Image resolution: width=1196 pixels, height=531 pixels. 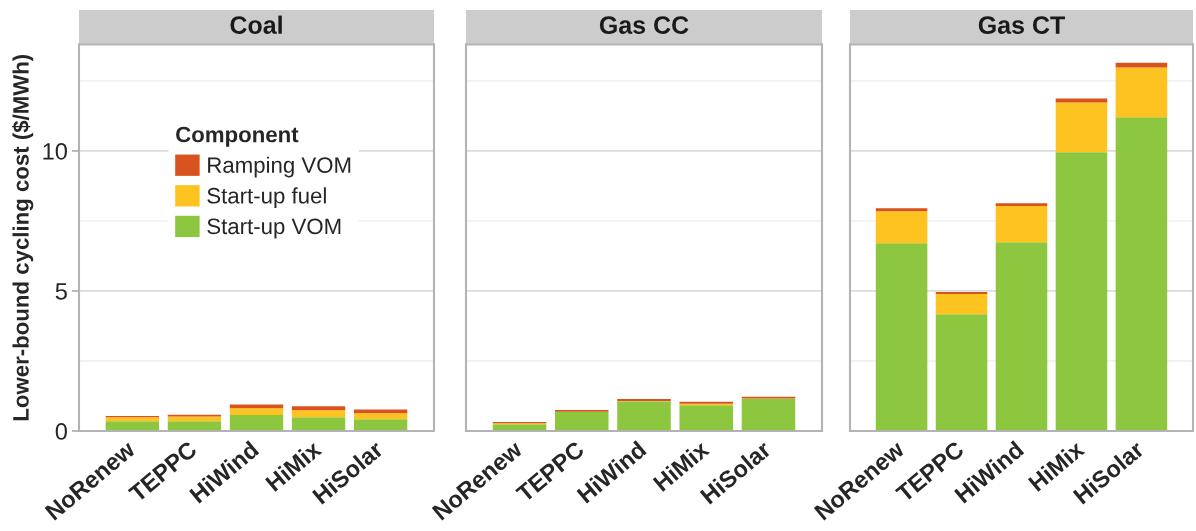 I want to click on chart-title: Gas CC, so click(x=644, y=25).